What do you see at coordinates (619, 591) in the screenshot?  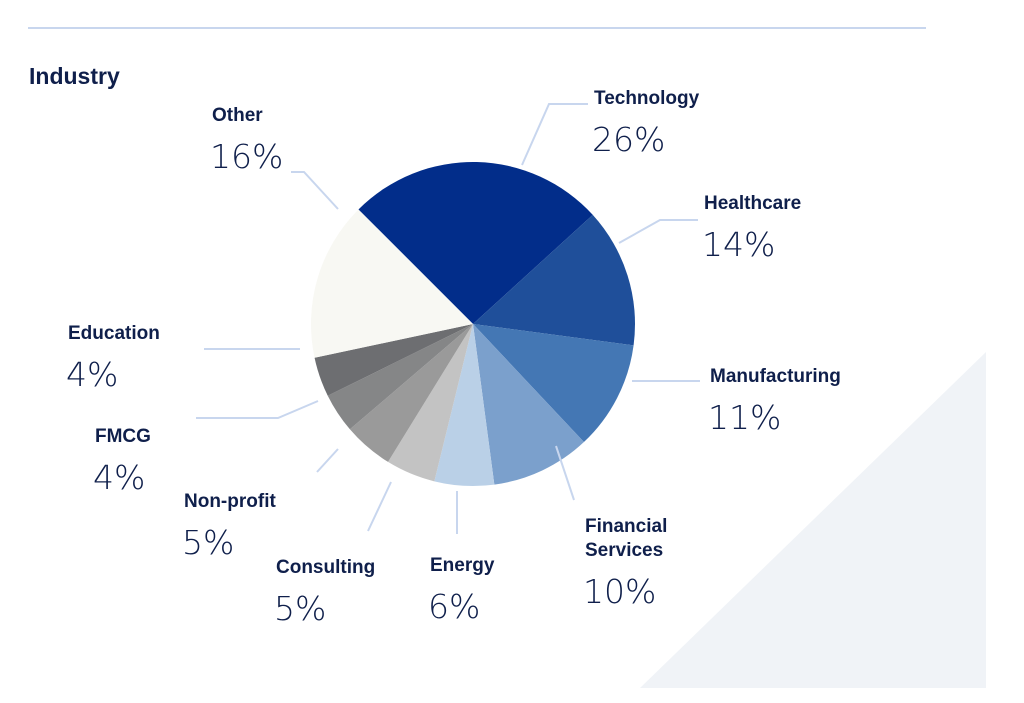 I see `slice-percent-text: 10%` at bounding box center [619, 591].